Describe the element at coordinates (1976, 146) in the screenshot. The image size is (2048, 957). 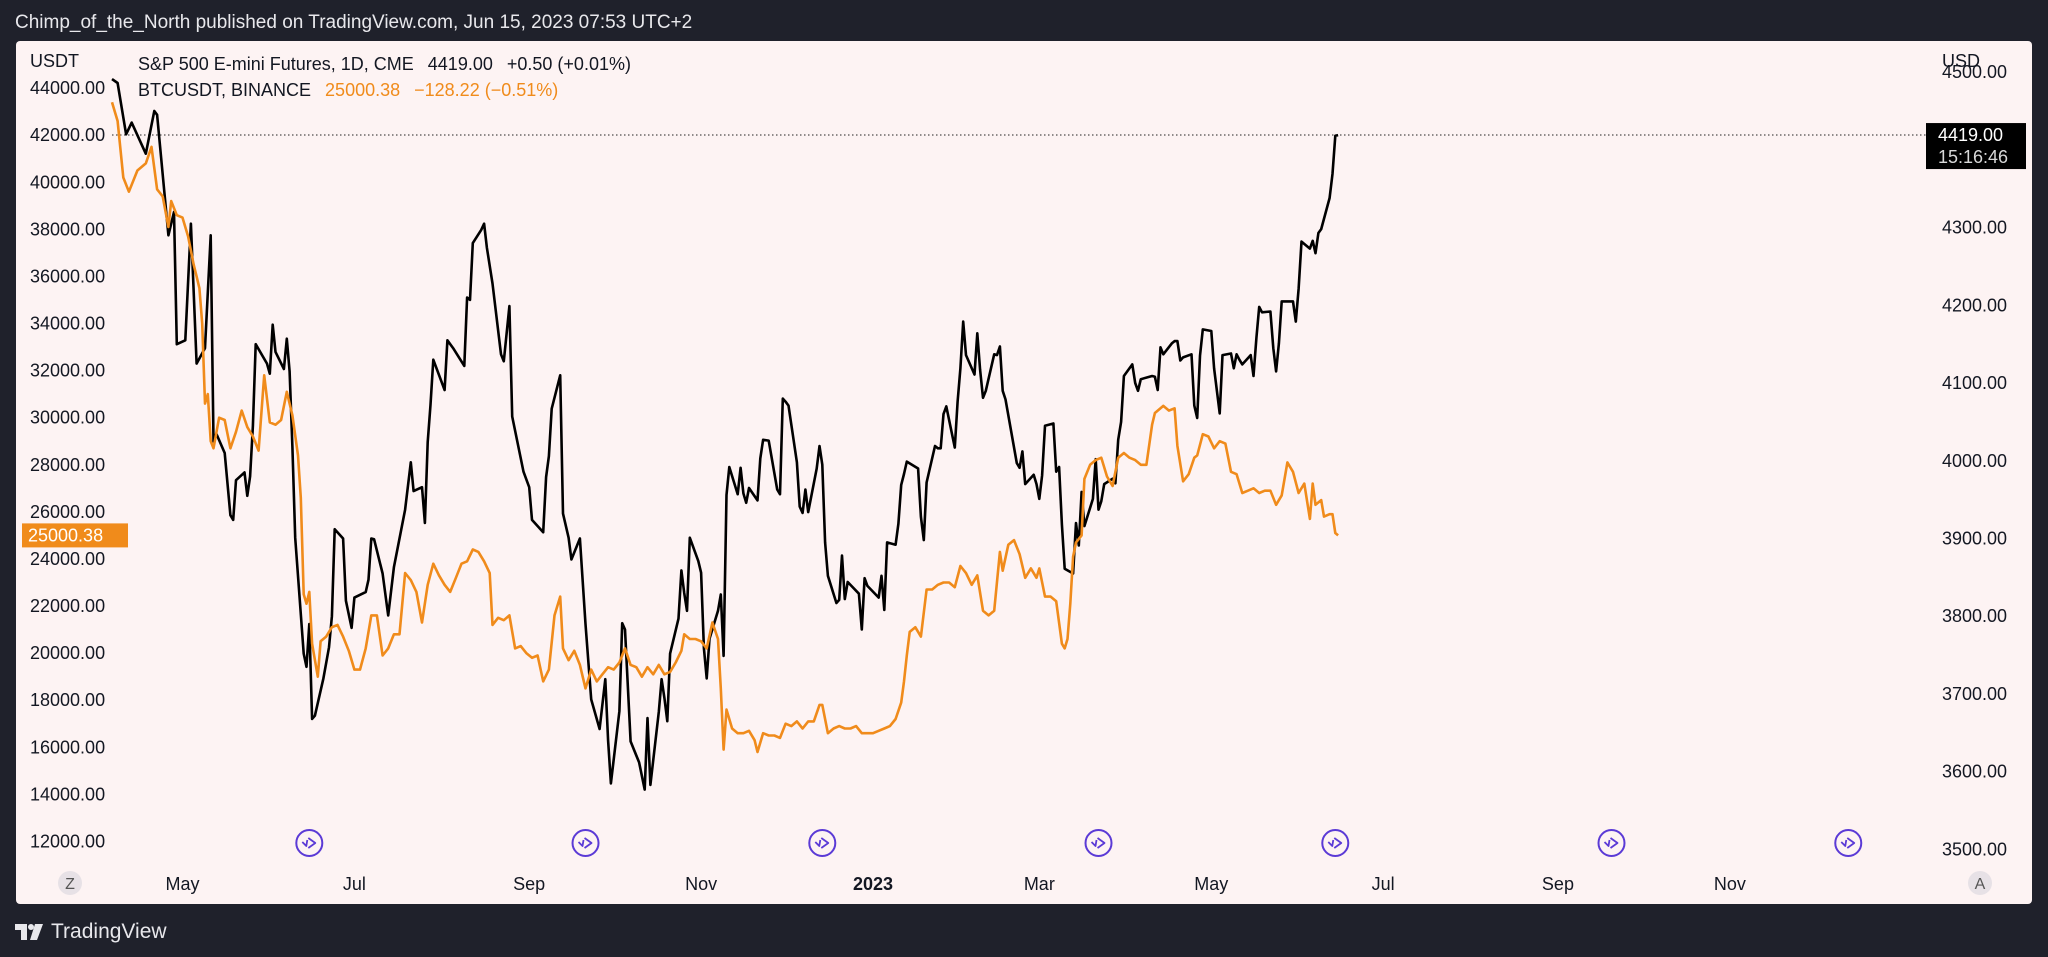
I see `right-last-price-label: 4419.00 15:16:46` at that location.